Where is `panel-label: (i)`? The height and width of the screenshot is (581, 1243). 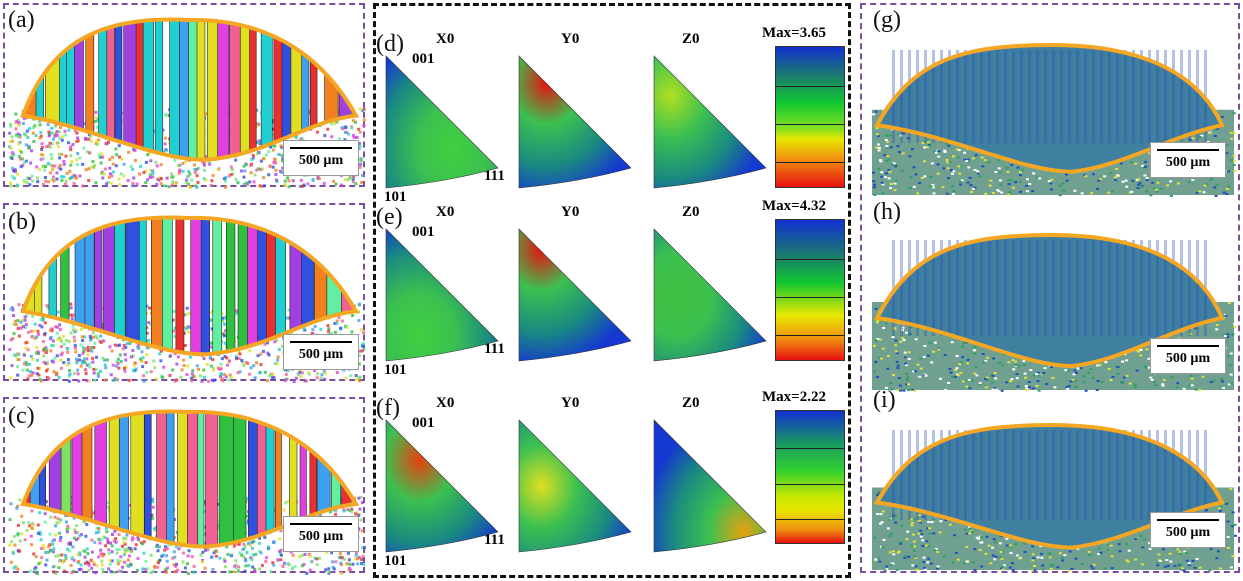 panel-label: (i) is located at coordinates (884, 400).